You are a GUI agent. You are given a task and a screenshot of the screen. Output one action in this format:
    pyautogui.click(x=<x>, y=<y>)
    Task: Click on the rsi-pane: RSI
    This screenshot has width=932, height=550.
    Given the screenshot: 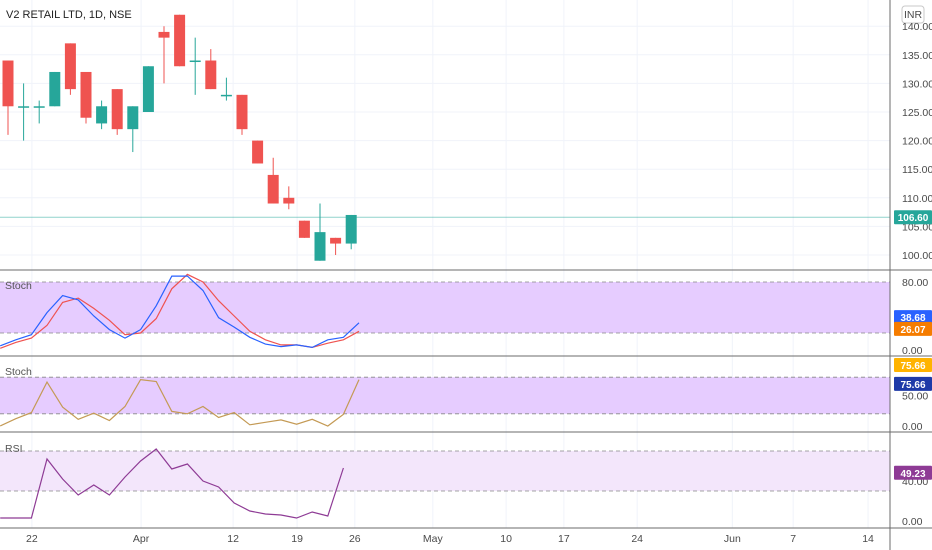 What is the action you would take?
    pyautogui.click(x=445, y=481)
    